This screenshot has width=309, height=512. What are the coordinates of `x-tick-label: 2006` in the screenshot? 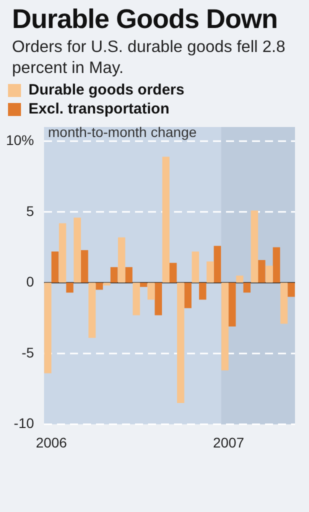 It's located at (52, 442).